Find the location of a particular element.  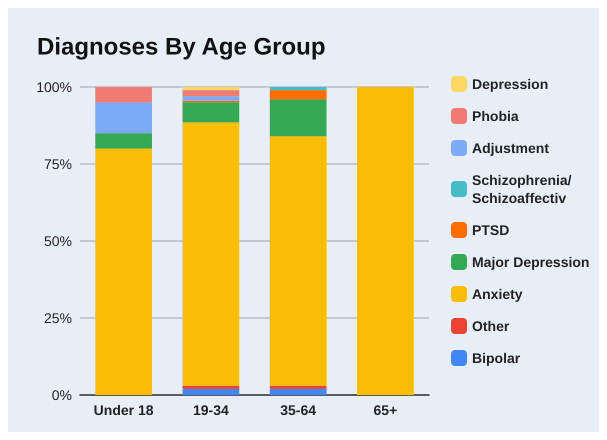

legend-label: PTSD is located at coordinates (491, 230).